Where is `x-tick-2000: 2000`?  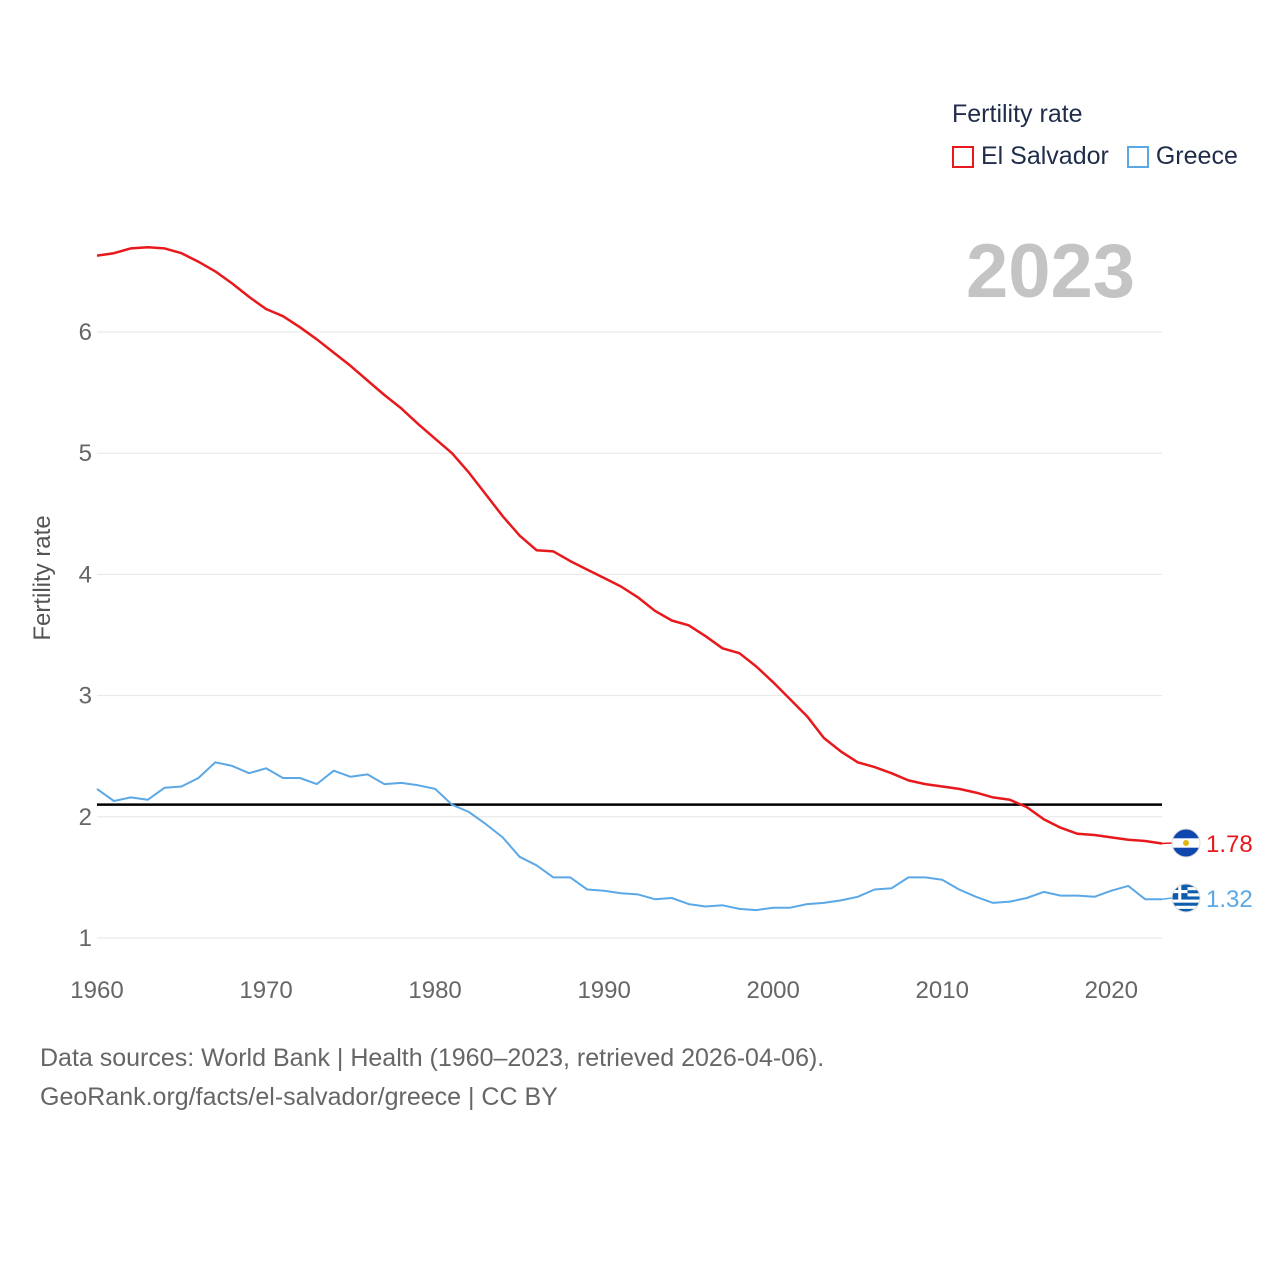 x-tick-2000: 2000 is located at coordinates (772, 990).